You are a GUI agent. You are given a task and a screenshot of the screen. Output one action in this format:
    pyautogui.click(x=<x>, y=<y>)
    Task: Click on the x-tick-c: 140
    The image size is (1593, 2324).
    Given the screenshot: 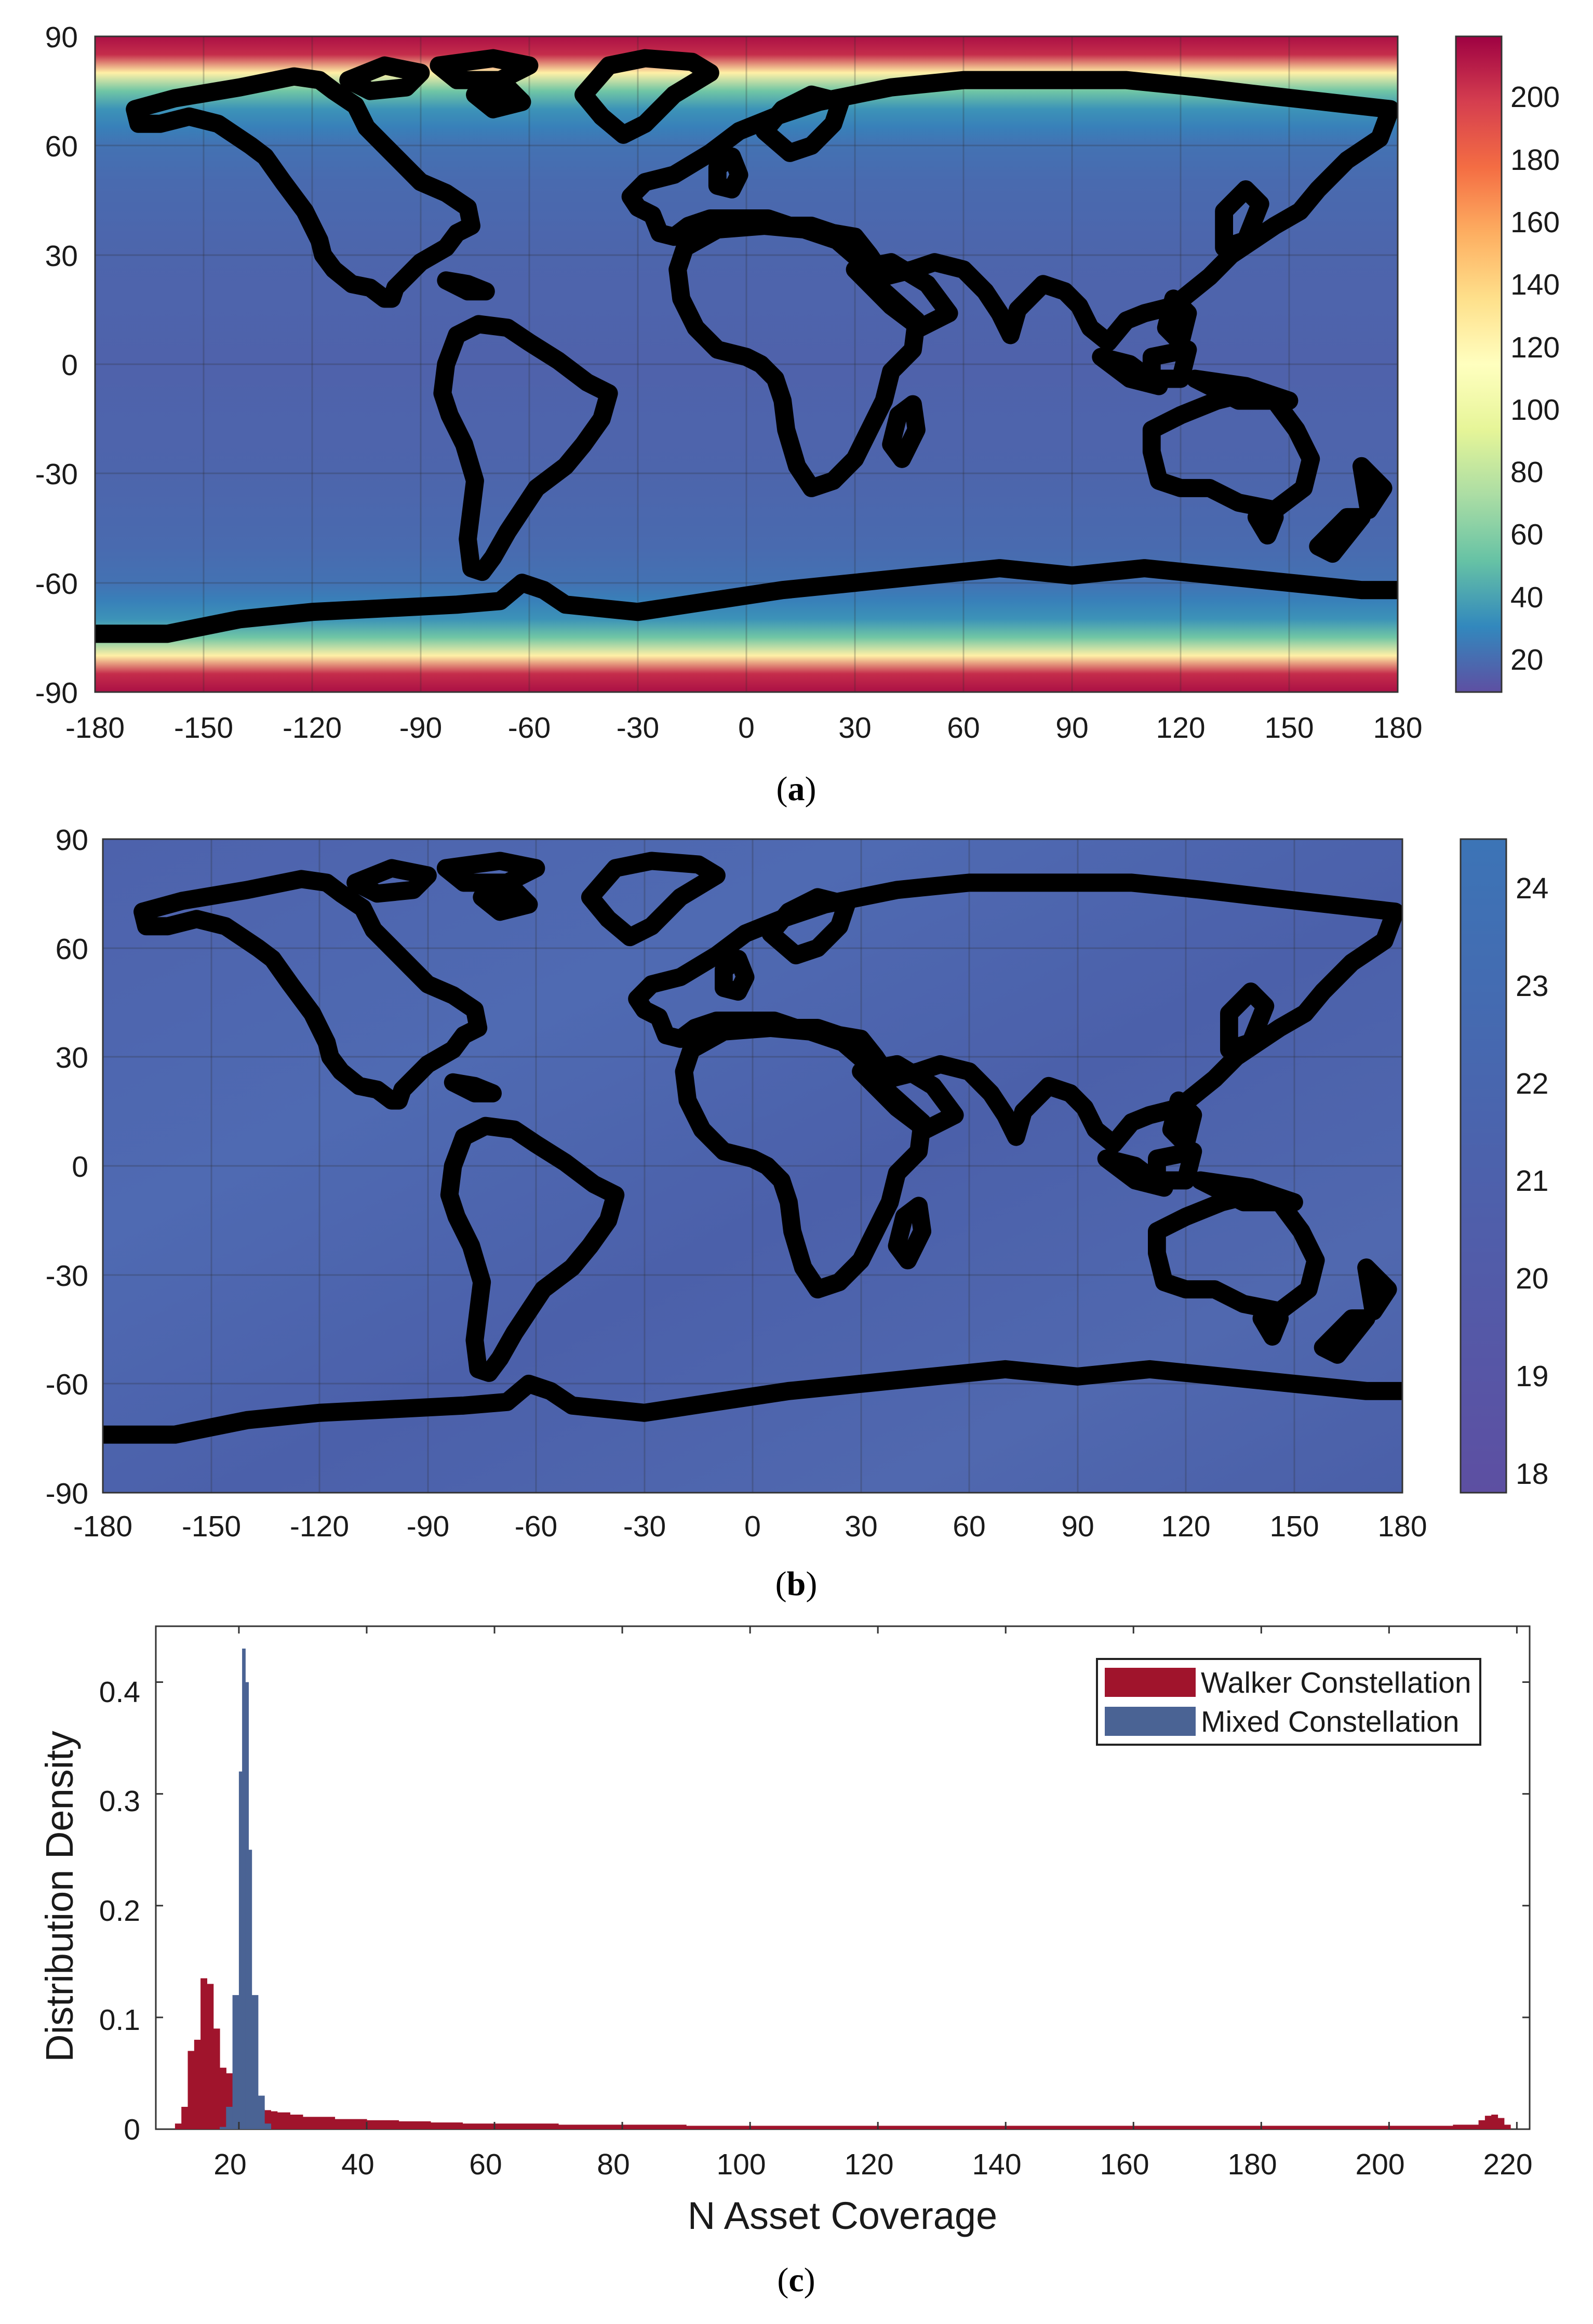 What is the action you would take?
    pyautogui.click(x=997, y=2164)
    